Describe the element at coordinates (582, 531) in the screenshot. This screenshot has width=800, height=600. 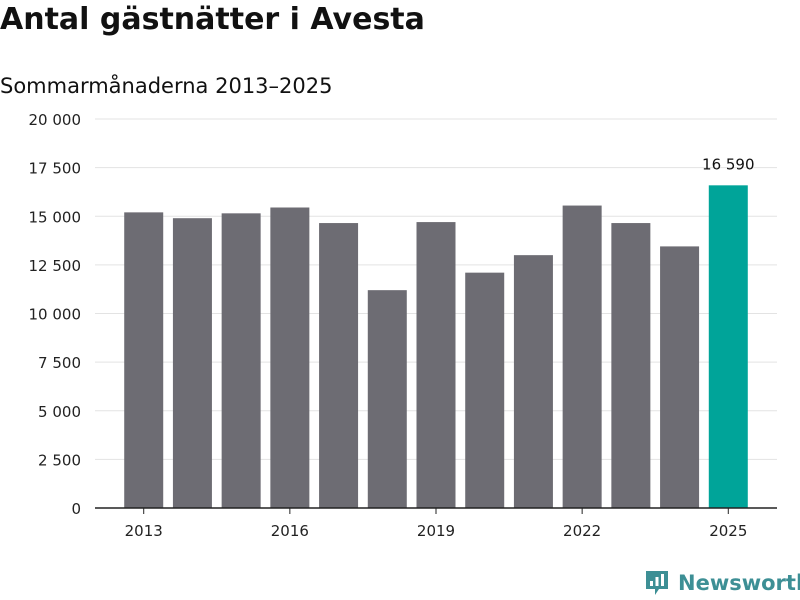
I see `x-tick-label: 2022` at that location.